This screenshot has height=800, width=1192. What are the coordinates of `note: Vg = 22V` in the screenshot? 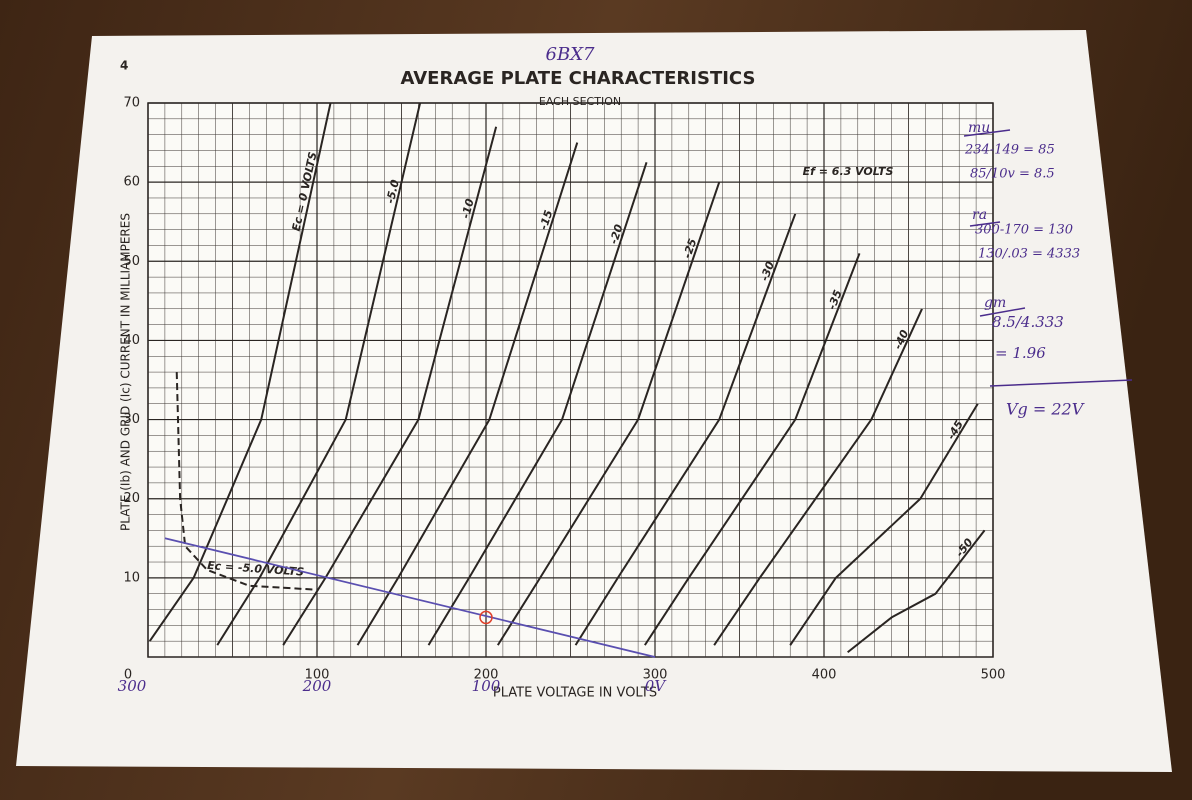 It's located at (1045, 409).